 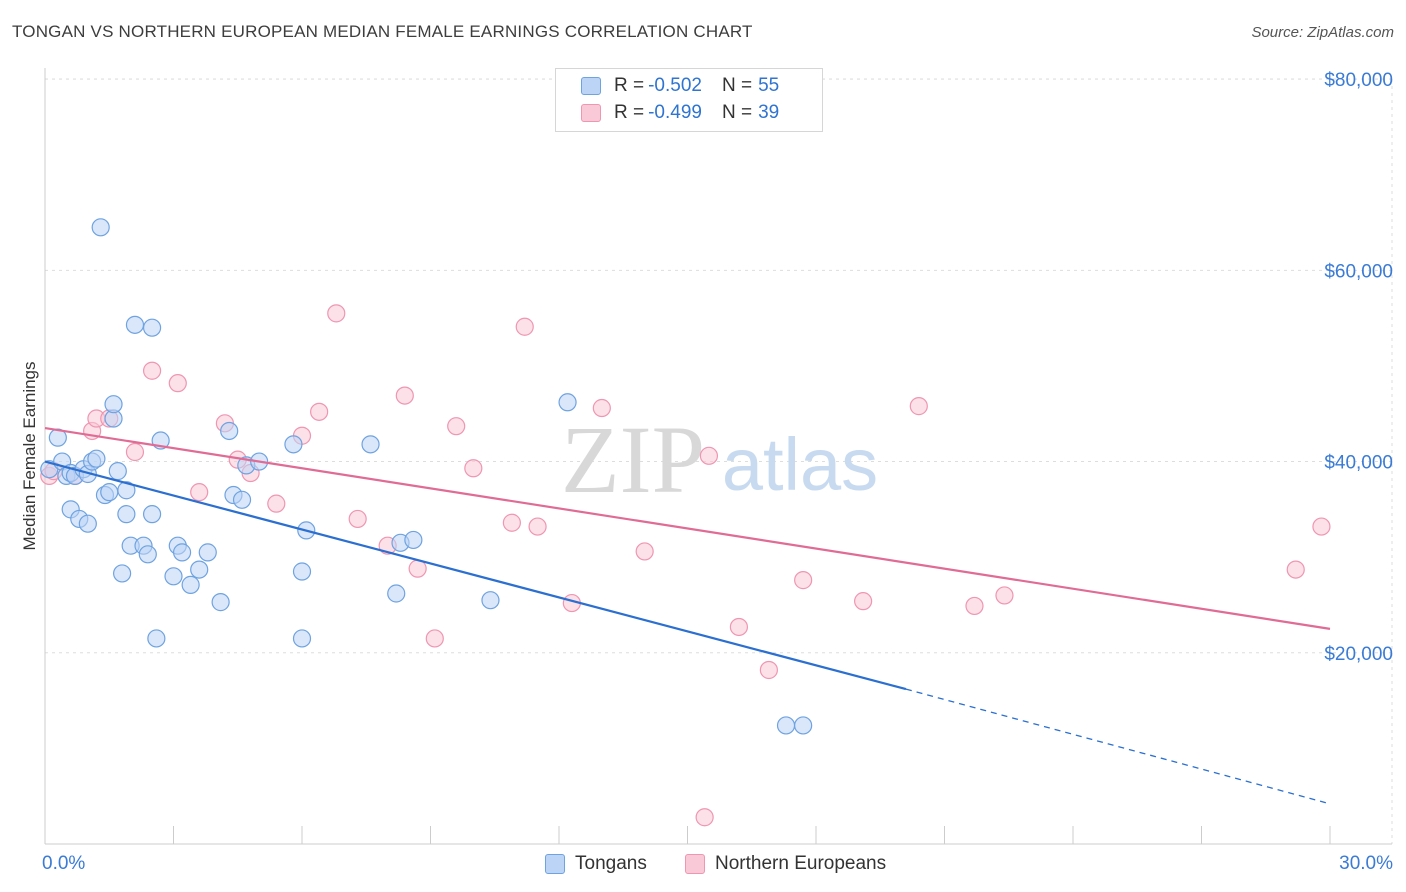 What do you see at coordinates (611, 863) in the screenshot?
I see `tongans-legend-label: Tongans` at bounding box center [611, 863].